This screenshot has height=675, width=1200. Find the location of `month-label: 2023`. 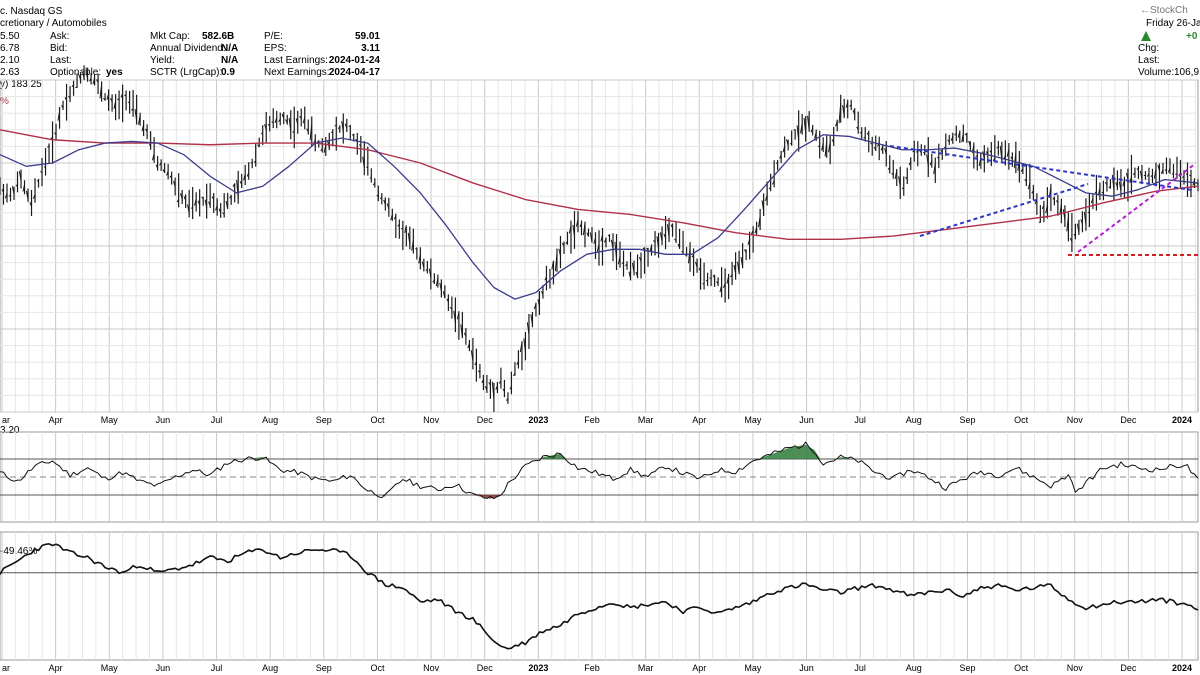

month-label: 2023 is located at coordinates (538, 668).